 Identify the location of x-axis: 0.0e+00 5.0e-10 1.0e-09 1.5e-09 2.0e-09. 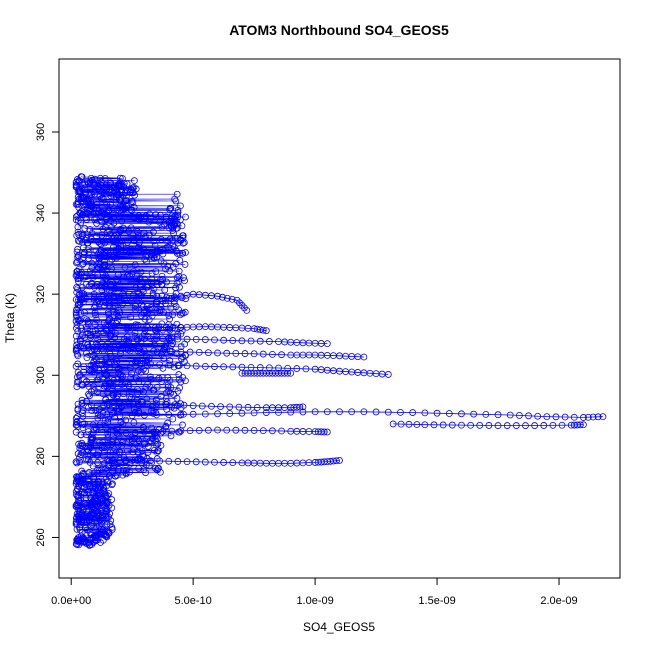
(314, 592).